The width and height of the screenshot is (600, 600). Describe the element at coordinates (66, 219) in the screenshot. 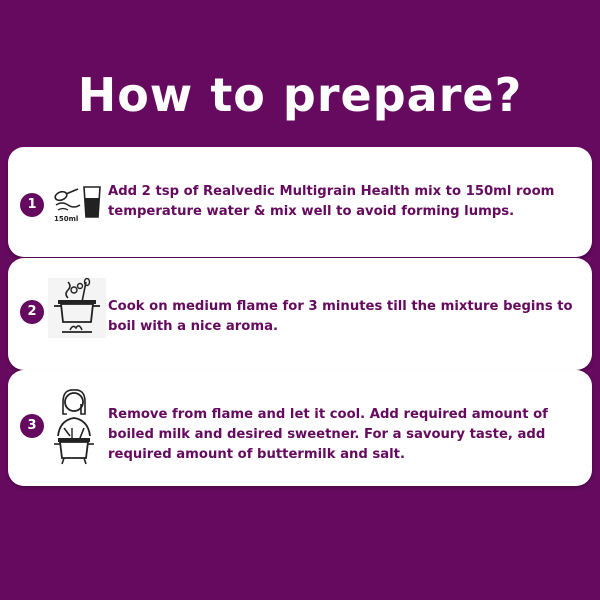

I see `measure-label: 150ml` at that location.